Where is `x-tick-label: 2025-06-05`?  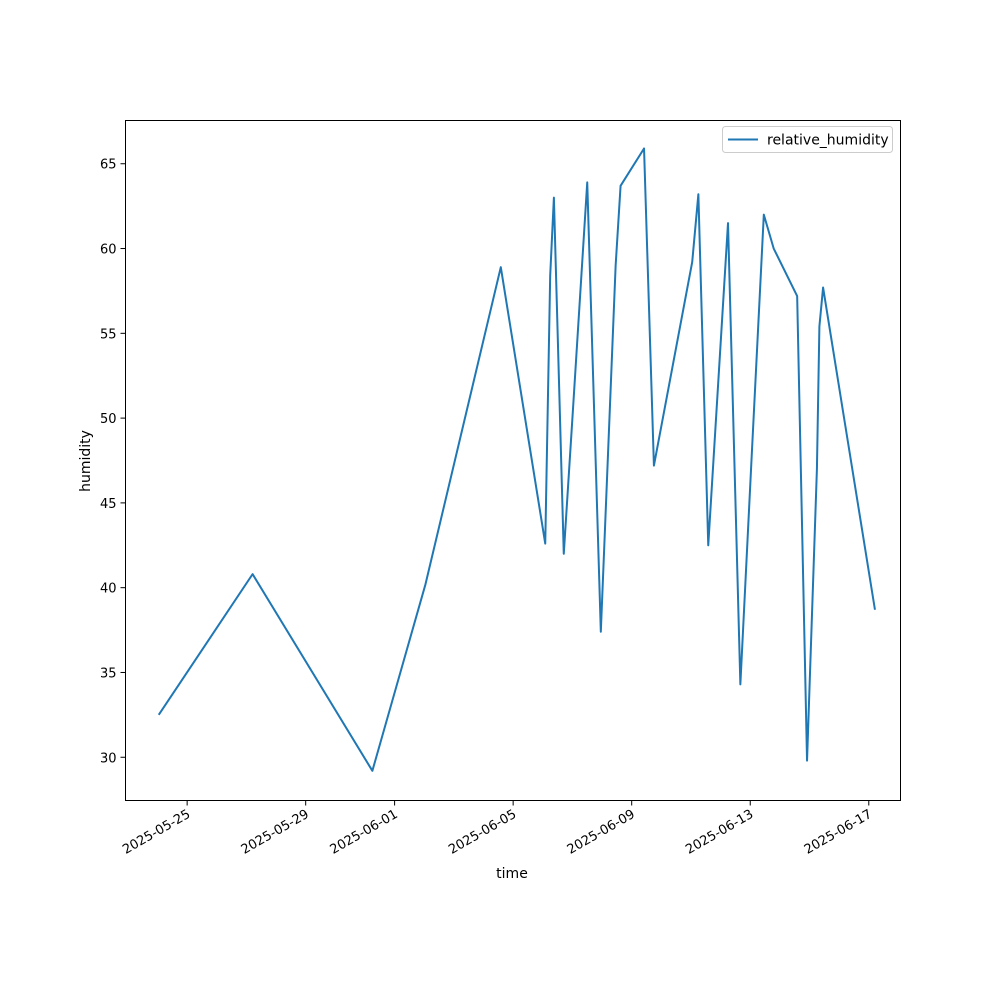
x-tick-label: 2025-06-05 is located at coordinates (482, 832).